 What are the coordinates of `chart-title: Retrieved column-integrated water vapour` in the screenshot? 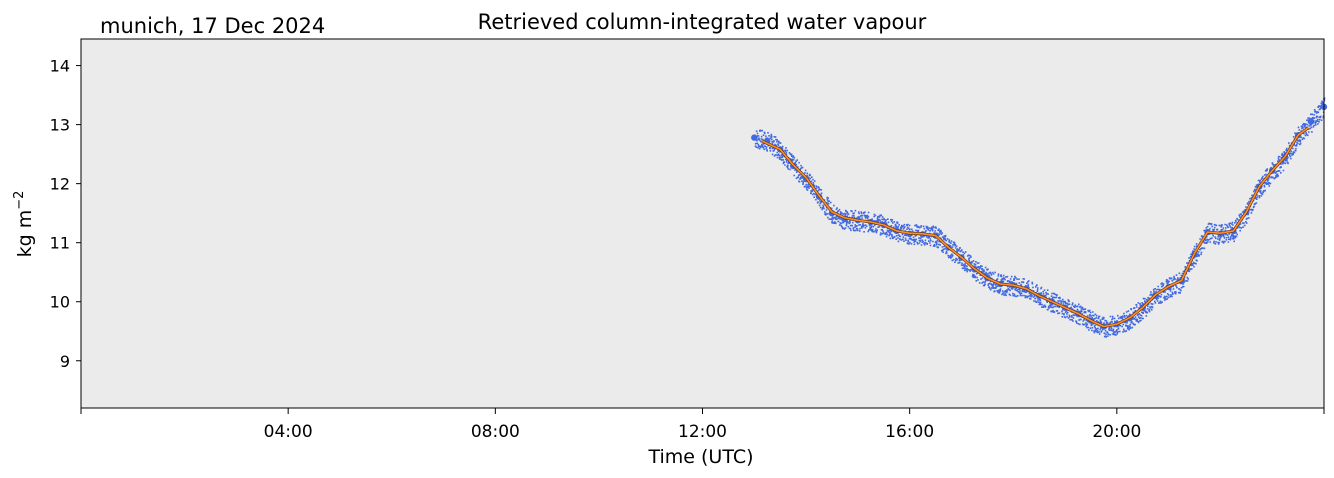 It's located at (702, 22).